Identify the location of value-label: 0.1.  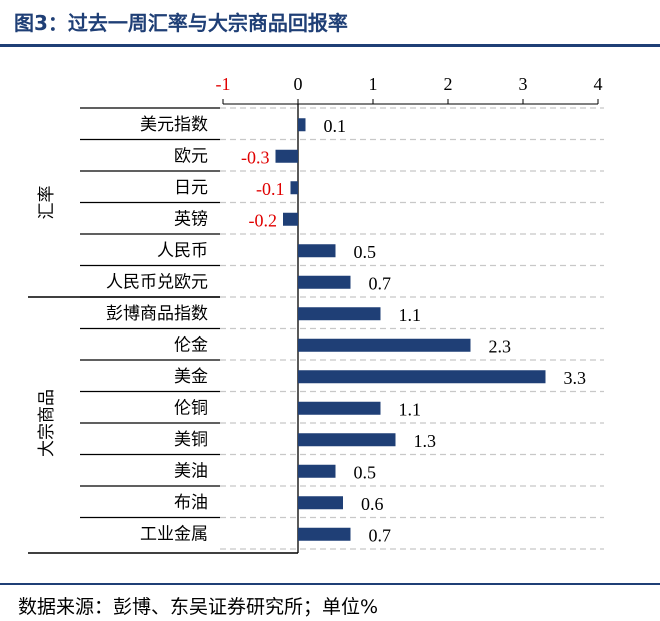
(335, 126).